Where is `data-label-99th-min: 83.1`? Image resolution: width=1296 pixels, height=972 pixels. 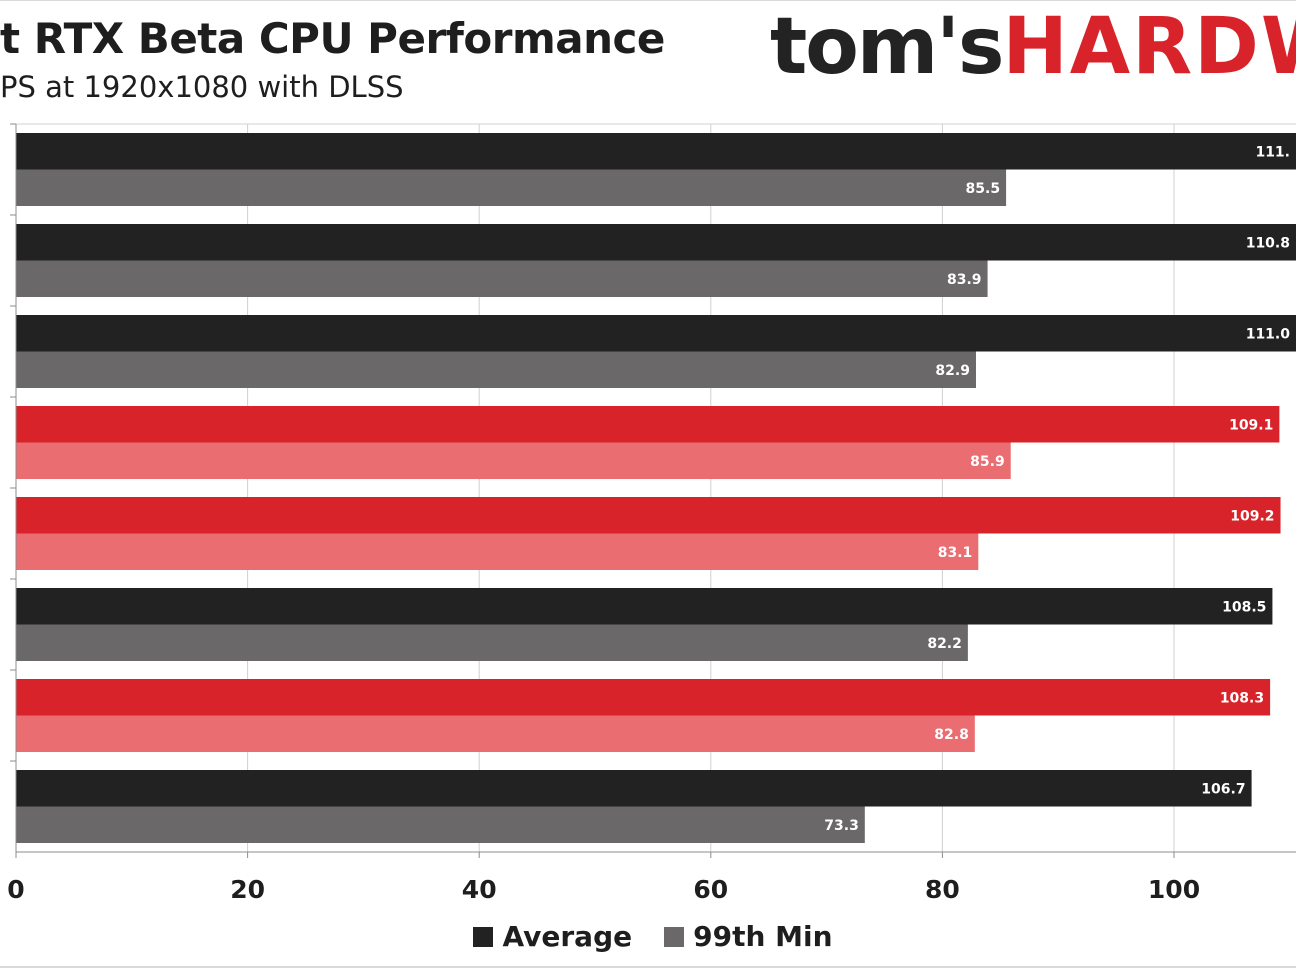
data-label-99th-min: 83.1 is located at coordinates (955, 553).